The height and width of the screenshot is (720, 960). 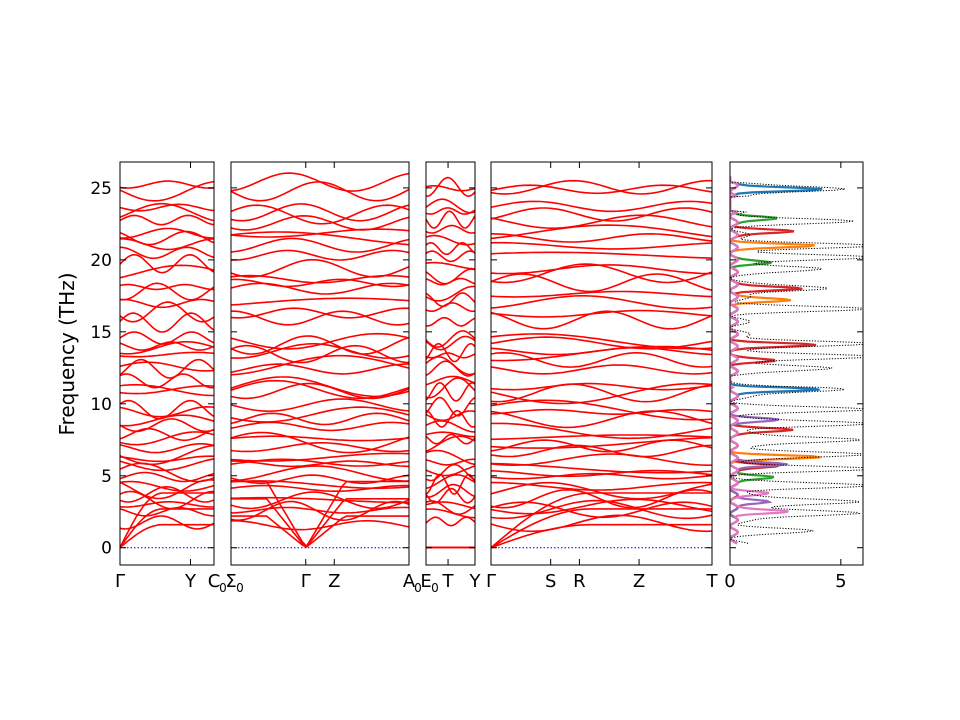 What do you see at coordinates (101, 189) in the screenshot?
I see `y-tick-label: 25` at bounding box center [101, 189].